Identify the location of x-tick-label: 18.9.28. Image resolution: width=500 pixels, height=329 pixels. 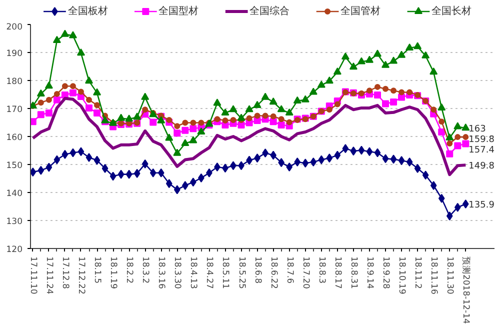
(385, 272).